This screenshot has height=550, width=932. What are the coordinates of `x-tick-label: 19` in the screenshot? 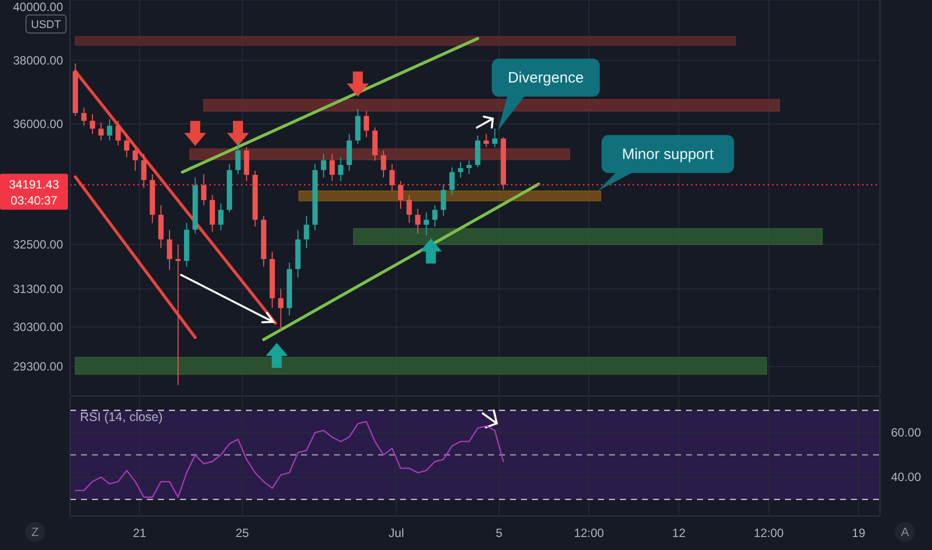 It's located at (859, 533).